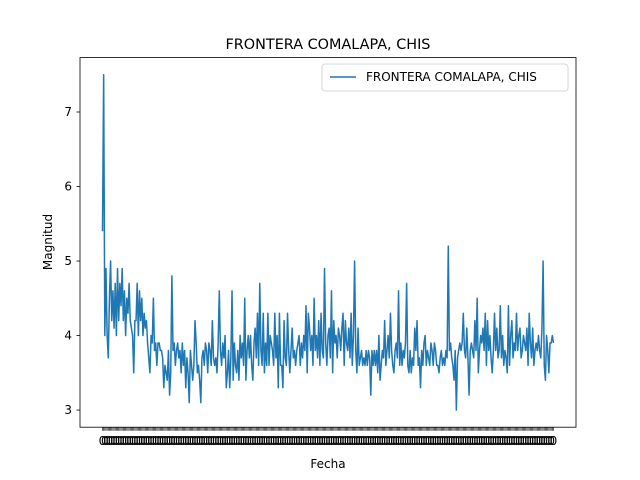 This screenshot has width=640, height=480. I want to click on y-axis-label: Magnitud, so click(48, 242).